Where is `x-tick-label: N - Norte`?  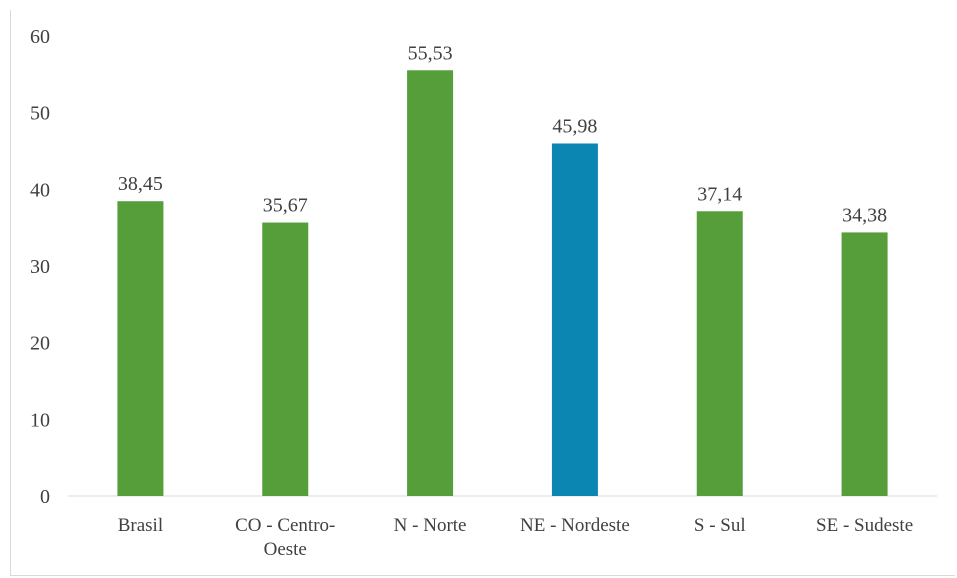
x-tick-label: N - Norte is located at coordinates (430, 525).